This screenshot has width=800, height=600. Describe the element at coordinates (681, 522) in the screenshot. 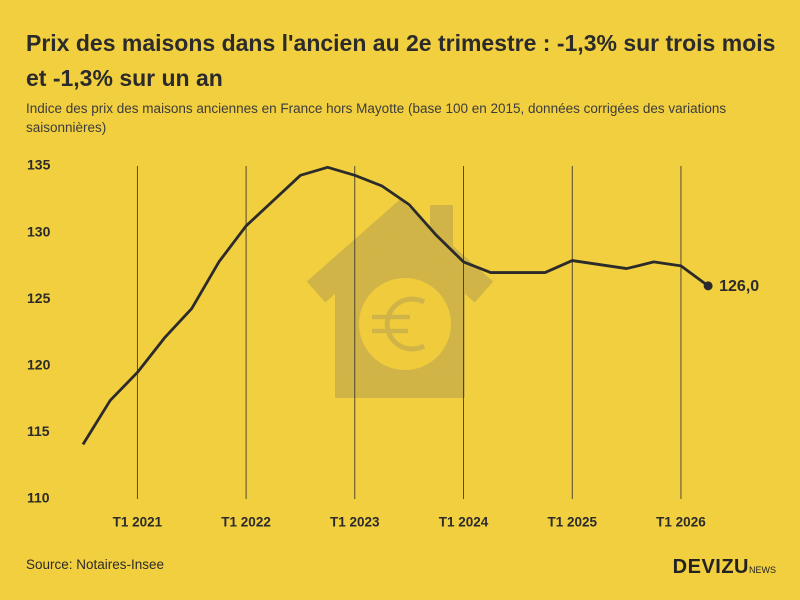

I see `x-tick-label: T1 2026` at that location.